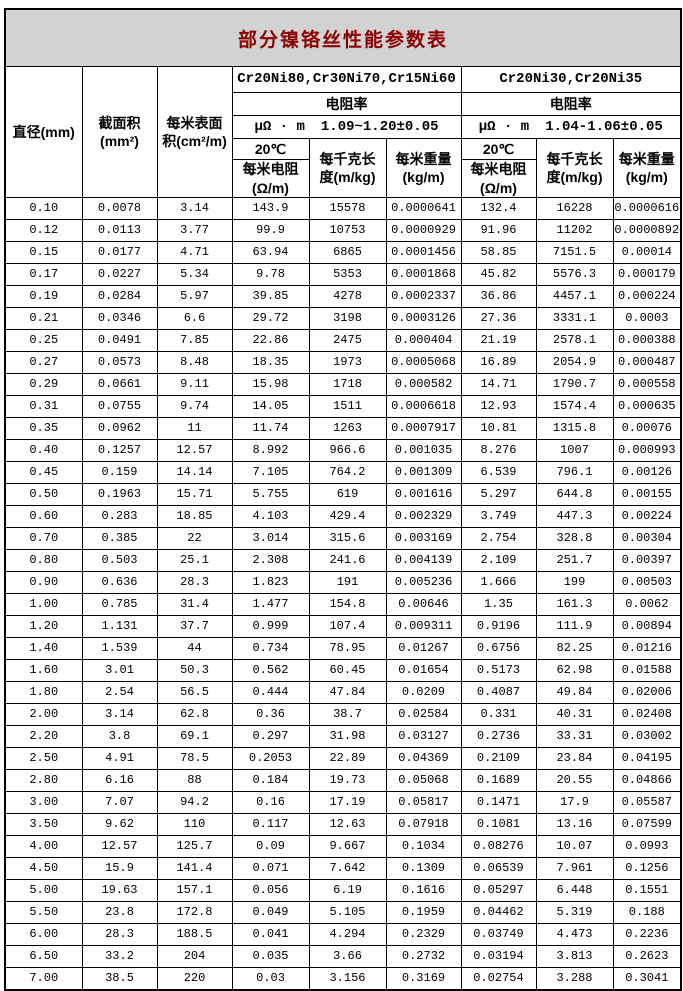 This screenshot has height=991, width=683. What do you see at coordinates (270, 516) in the screenshot?
I see `cell-g1-resistance: 4.103` at bounding box center [270, 516].